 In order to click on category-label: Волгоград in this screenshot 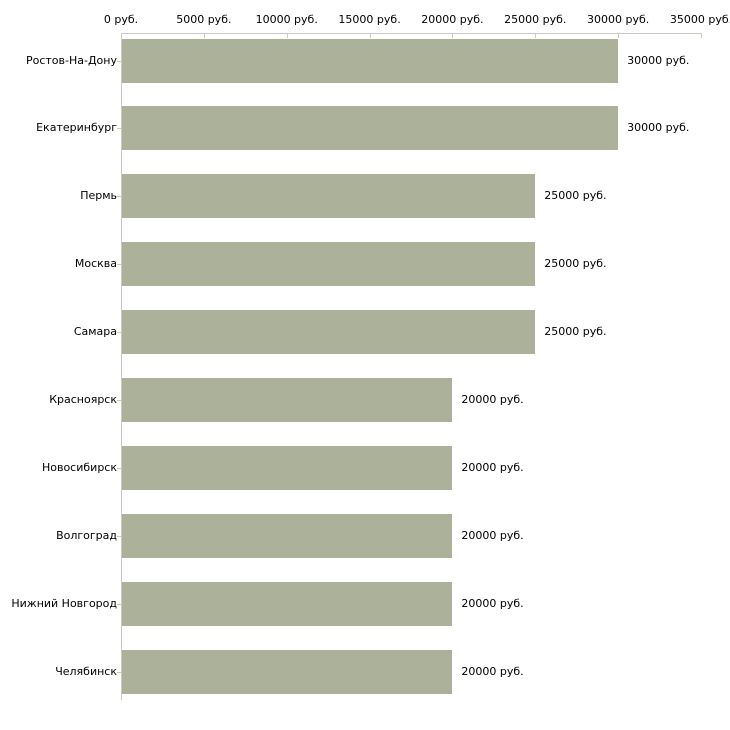, I will do `click(86, 535)`.